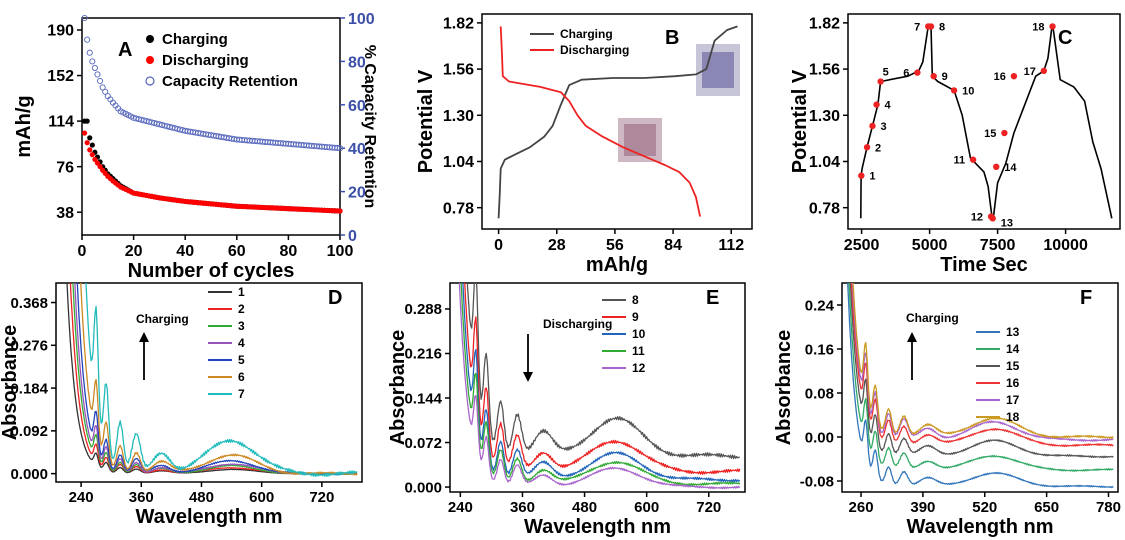 This screenshot has height=540, width=1125. What do you see at coordinates (986, 122) in the screenshot?
I see `series-potential-time` at bounding box center [986, 122].